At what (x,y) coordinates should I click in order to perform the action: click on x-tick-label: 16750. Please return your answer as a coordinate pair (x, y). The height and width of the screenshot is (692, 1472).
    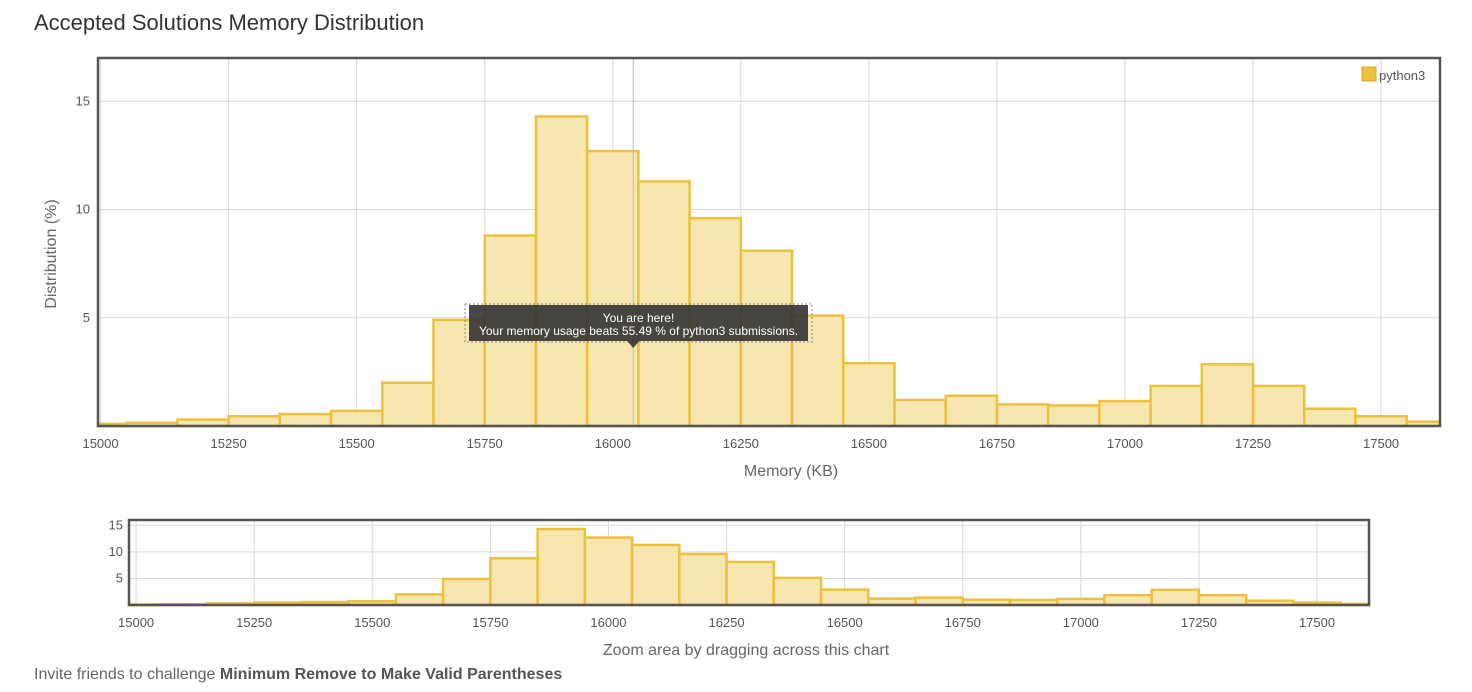
    Looking at the image, I should click on (997, 443).